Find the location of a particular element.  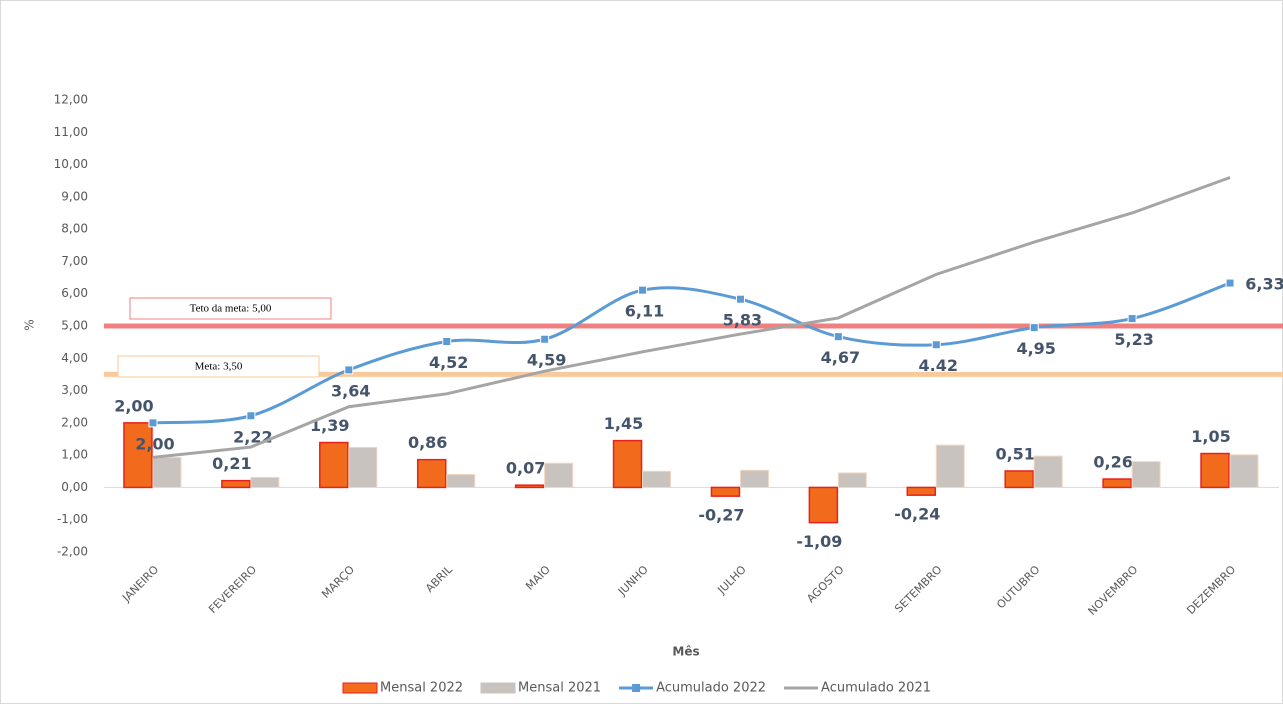

y-tick-label: 6,00 is located at coordinates (74, 293).